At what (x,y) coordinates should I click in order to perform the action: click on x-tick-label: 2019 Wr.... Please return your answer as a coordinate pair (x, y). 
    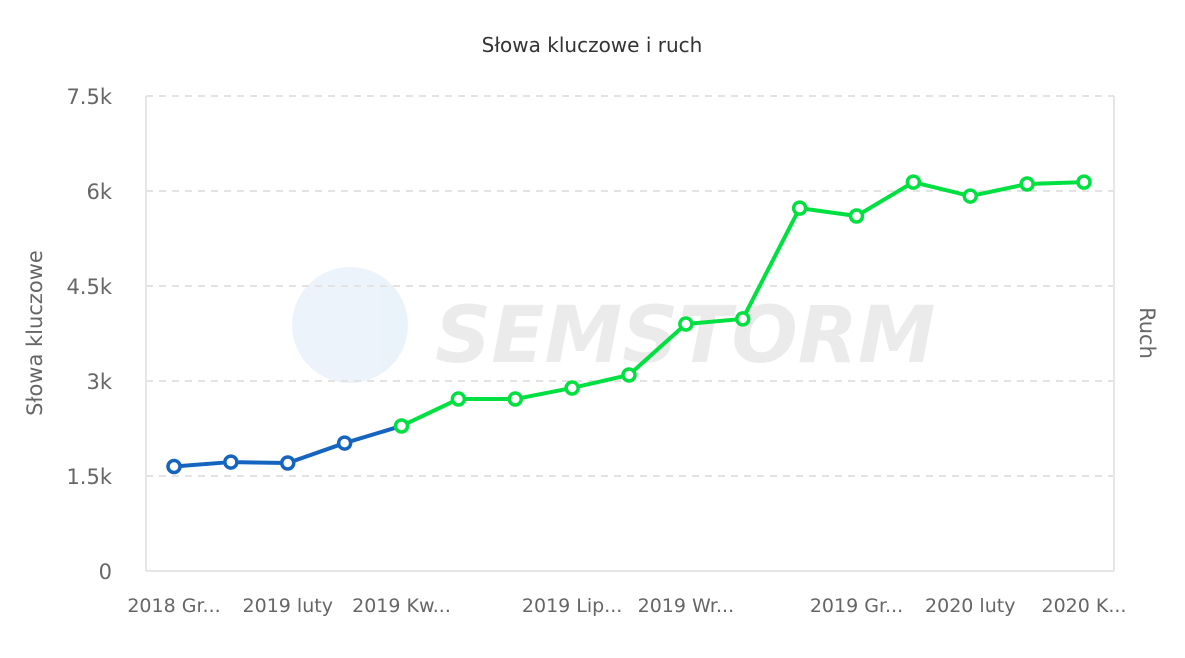
    Looking at the image, I should click on (686, 606).